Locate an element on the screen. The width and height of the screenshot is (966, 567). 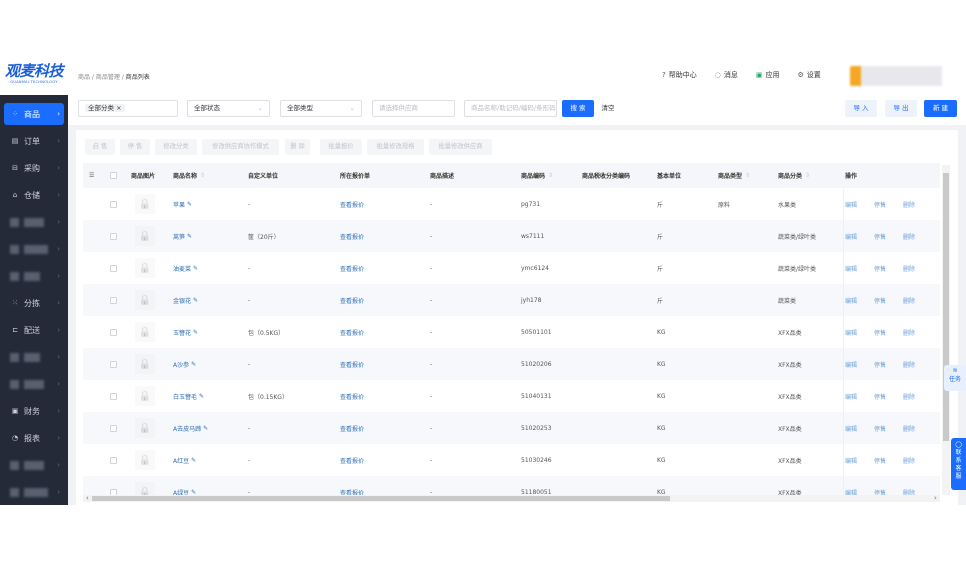
product-name-link: A沙参 is located at coordinates (181, 365).